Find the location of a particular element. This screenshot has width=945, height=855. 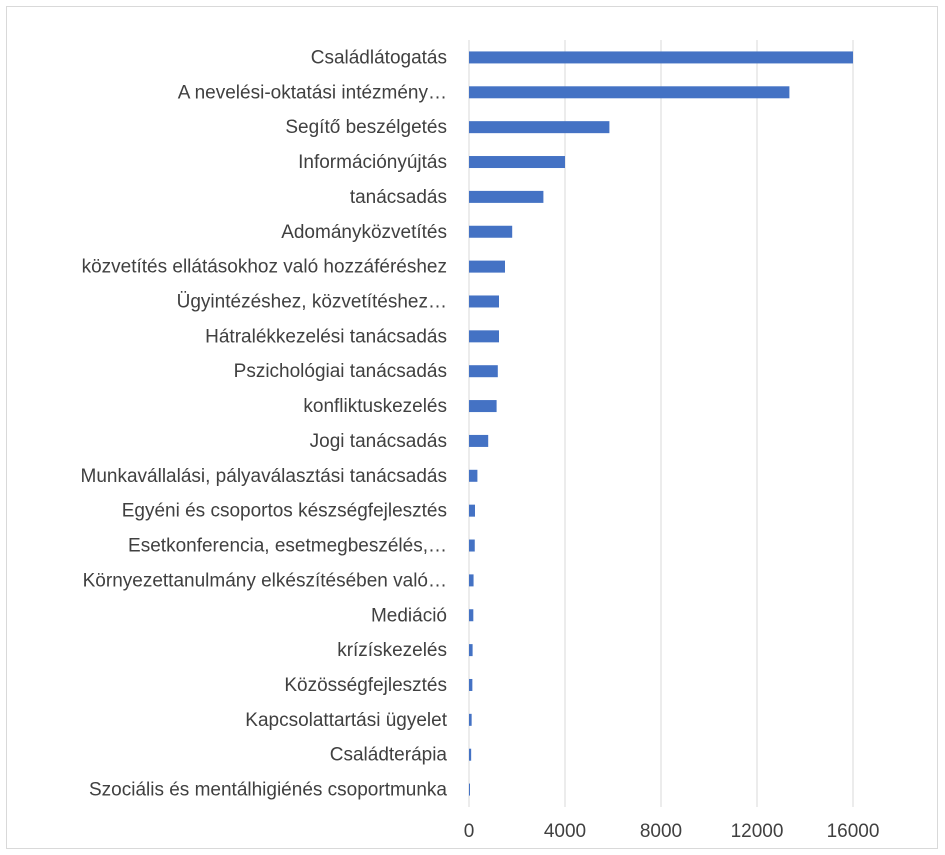

category-label: Segítő beszélgetés is located at coordinates (366, 127).